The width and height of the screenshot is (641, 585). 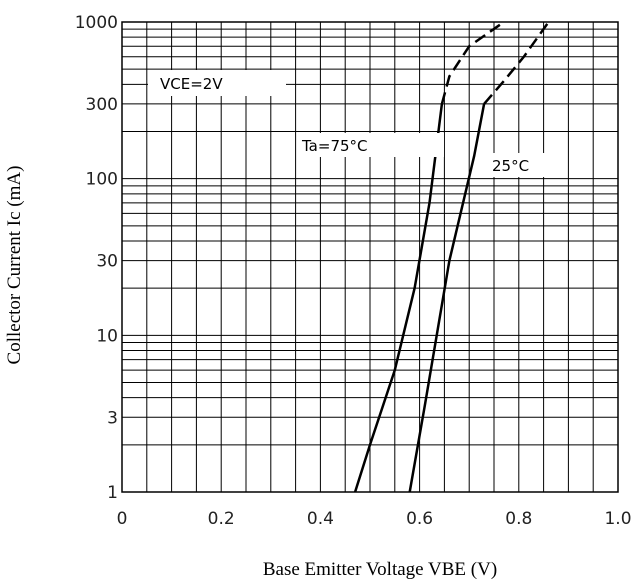 I want to click on y-tick-label: 30, so click(x=107, y=262).